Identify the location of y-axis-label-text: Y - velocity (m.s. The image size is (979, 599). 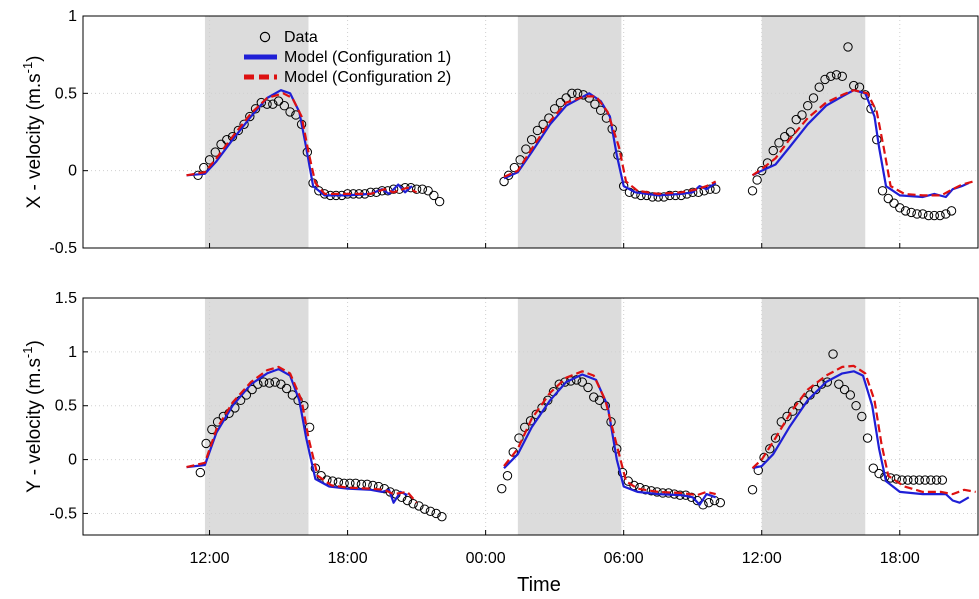
(34, 425).